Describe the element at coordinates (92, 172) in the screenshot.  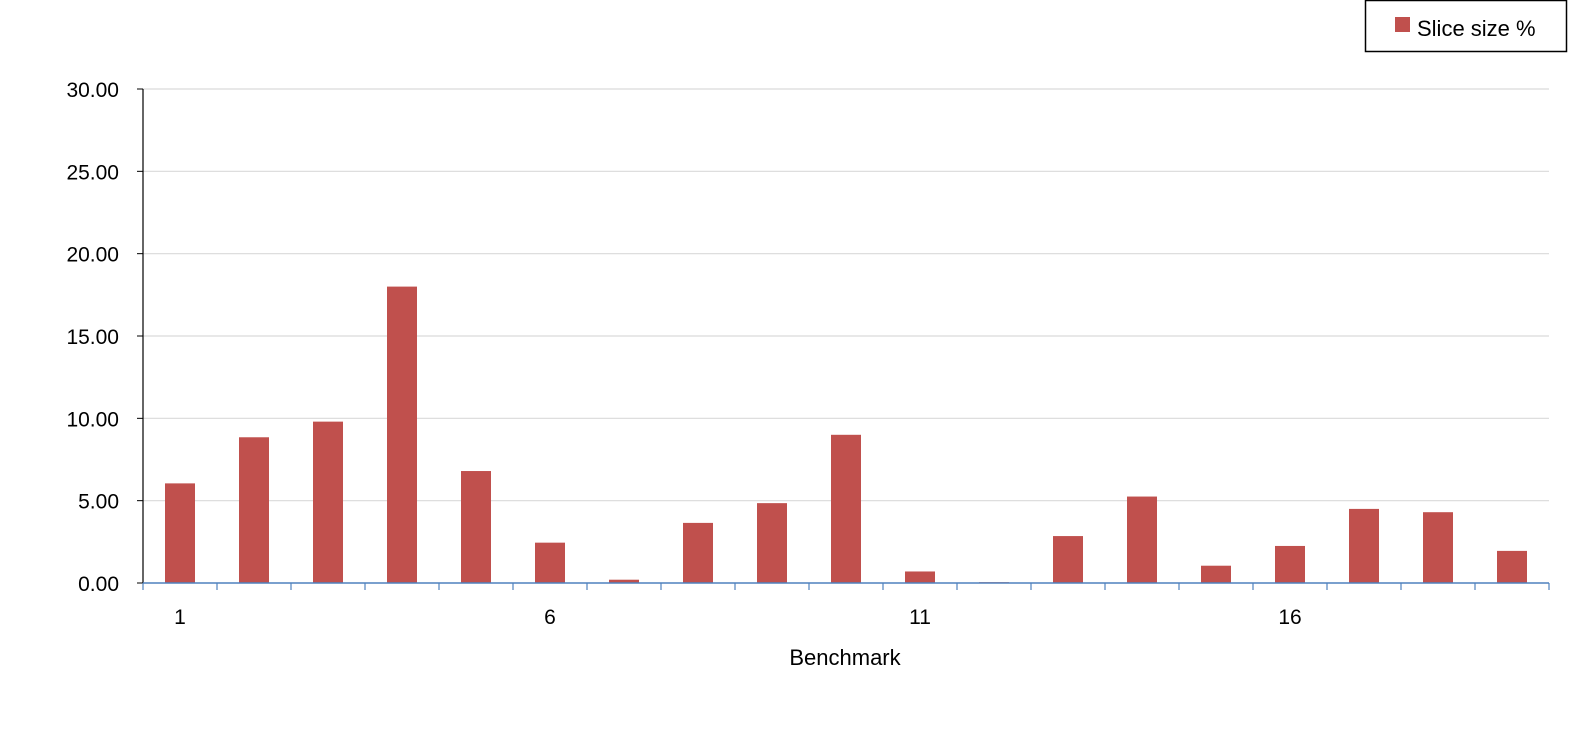
I see `y-tick-label: 25.00` at that location.